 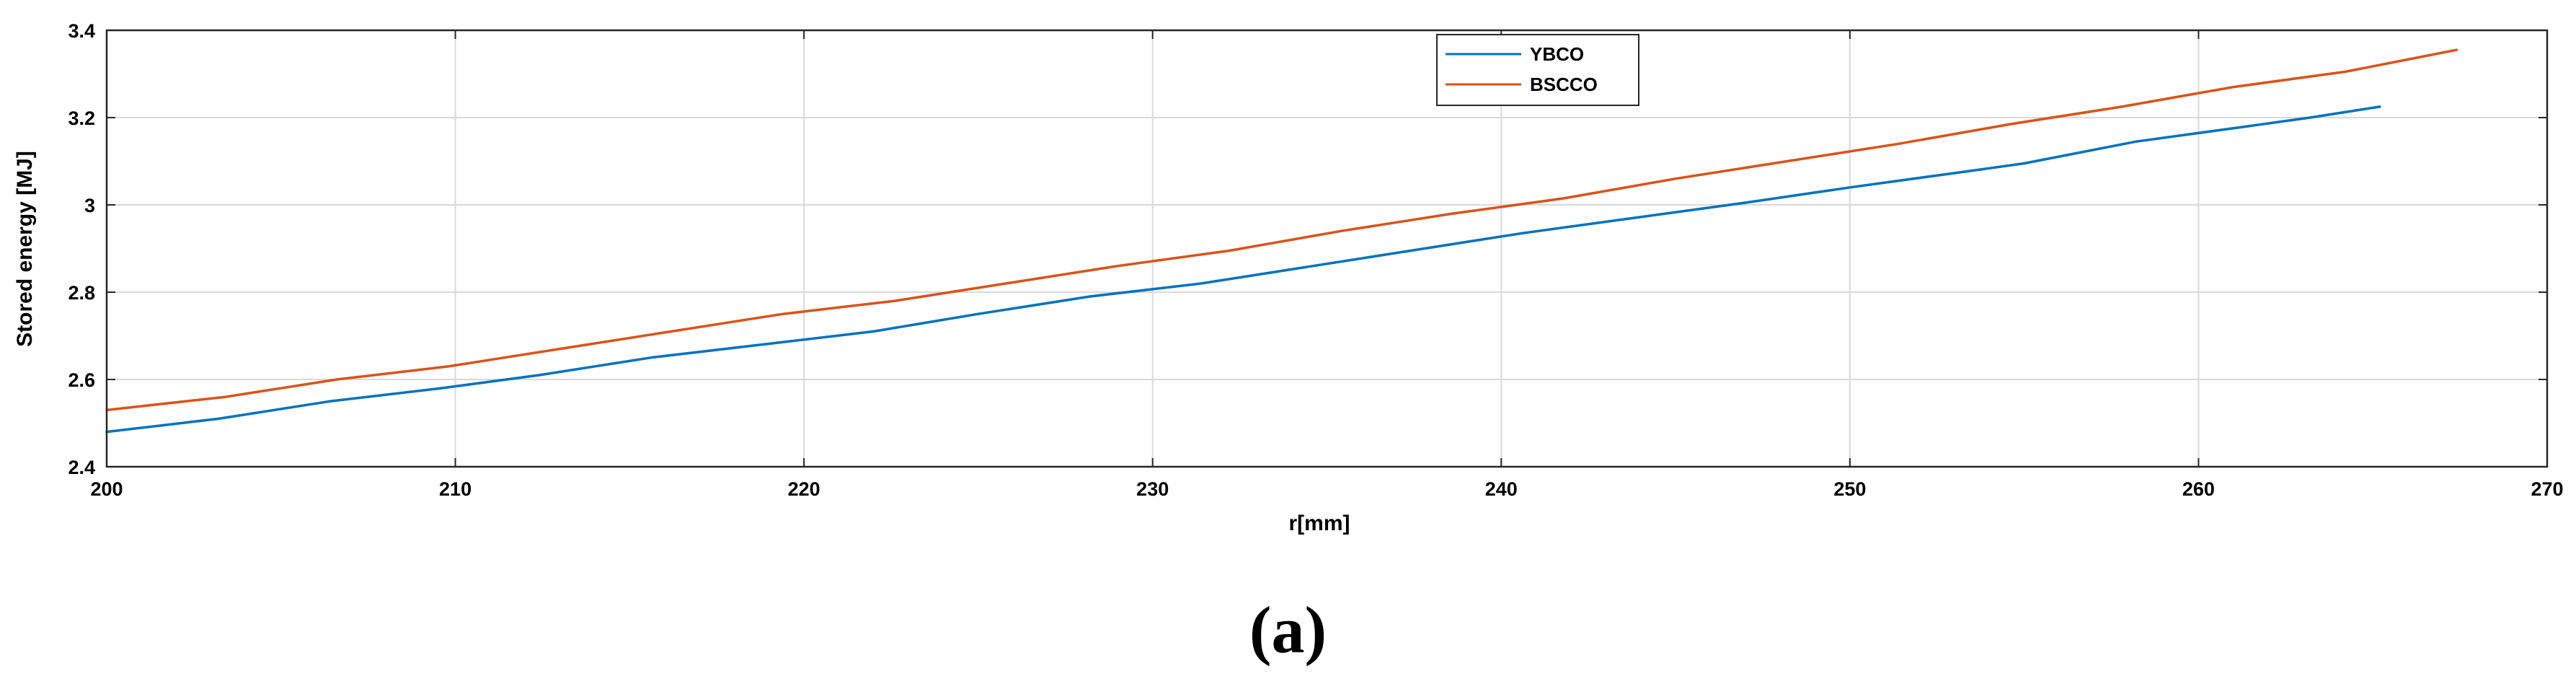 What do you see at coordinates (81, 293) in the screenshot?
I see `y-tick-label: 2.8` at bounding box center [81, 293].